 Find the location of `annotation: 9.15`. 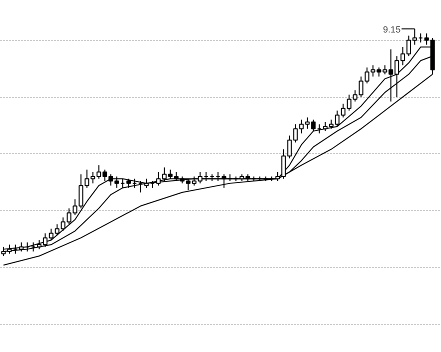

annotation: 9.15 is located at coordinates (392, 29).